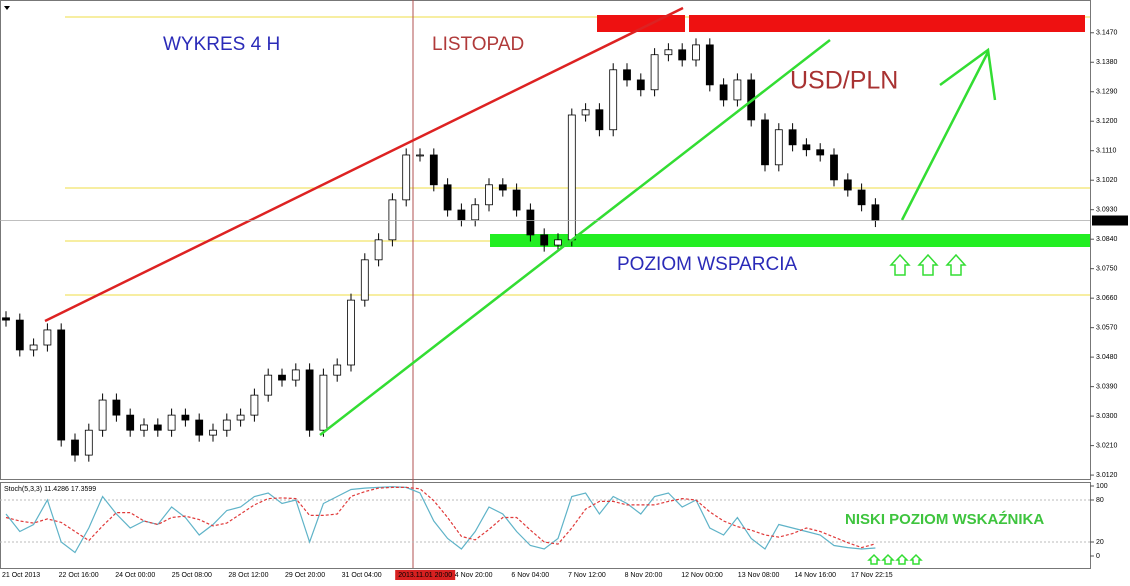 The width and height of the screenshot is (1130, 586). I want to click on annotation: POZIOM WSPARCIA, so click(707, 264).